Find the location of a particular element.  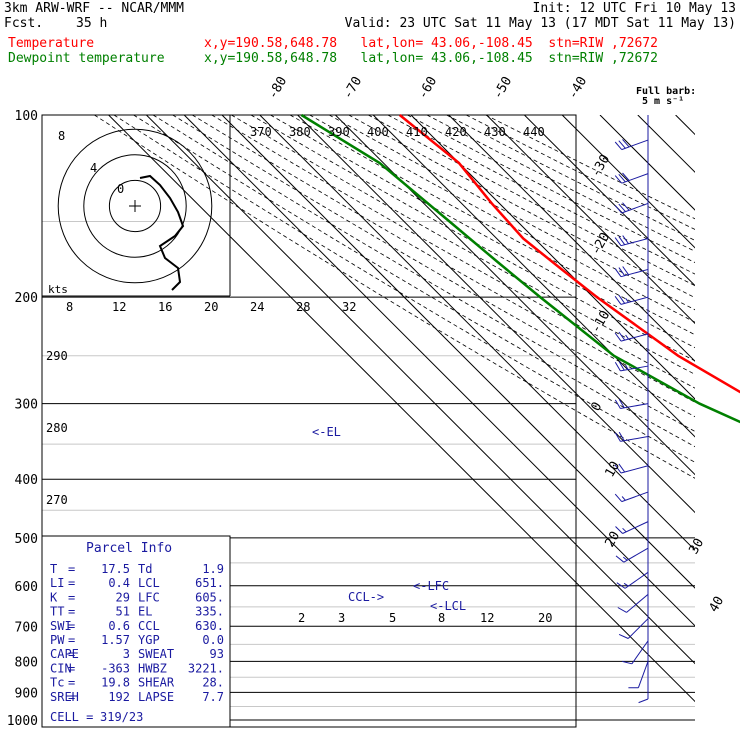

hodograph-ring-label: 8 is located at coordinates (61, 136).